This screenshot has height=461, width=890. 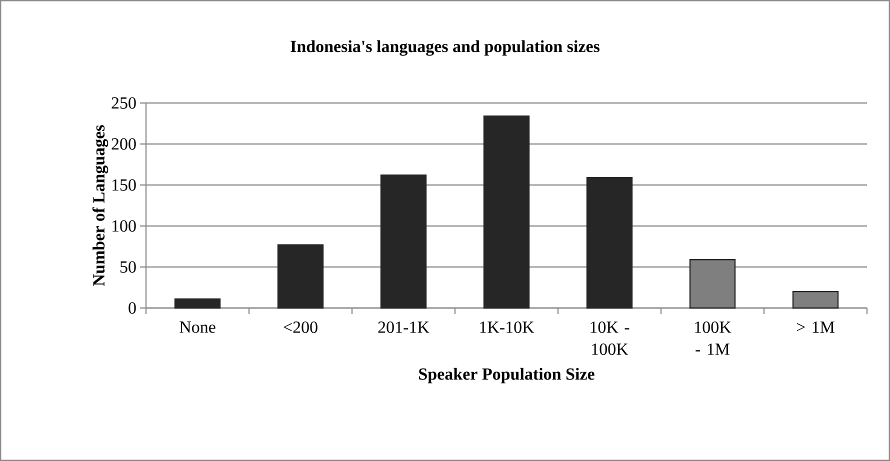 I want to click on y-tick-label: 100, so click(x=124, y=226).